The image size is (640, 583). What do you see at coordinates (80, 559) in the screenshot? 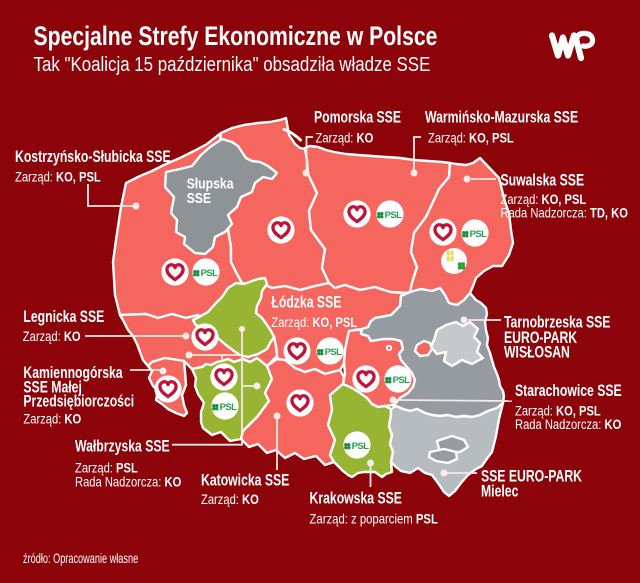
I see `svg-text: źródło: Opracowanie własne` at bounding box center [80, 559].